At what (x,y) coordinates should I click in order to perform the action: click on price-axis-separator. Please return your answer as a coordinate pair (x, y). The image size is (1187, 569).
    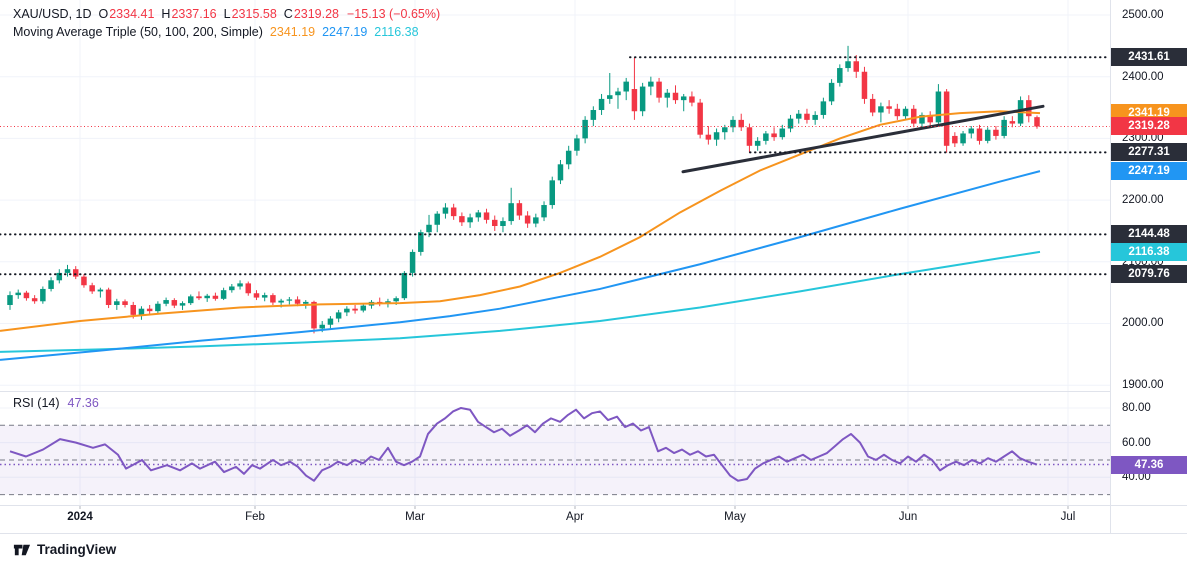
    Looking at the image, I should click on (1110, 266).